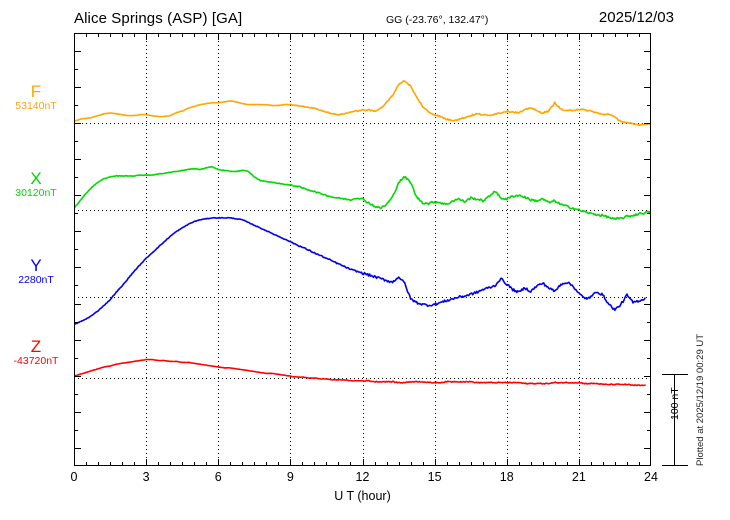 This screenshot has height=520, width=730. Describe the element at coordinates (434, 477) in the screenshot. I see `x-tick-15: 15` at that location.